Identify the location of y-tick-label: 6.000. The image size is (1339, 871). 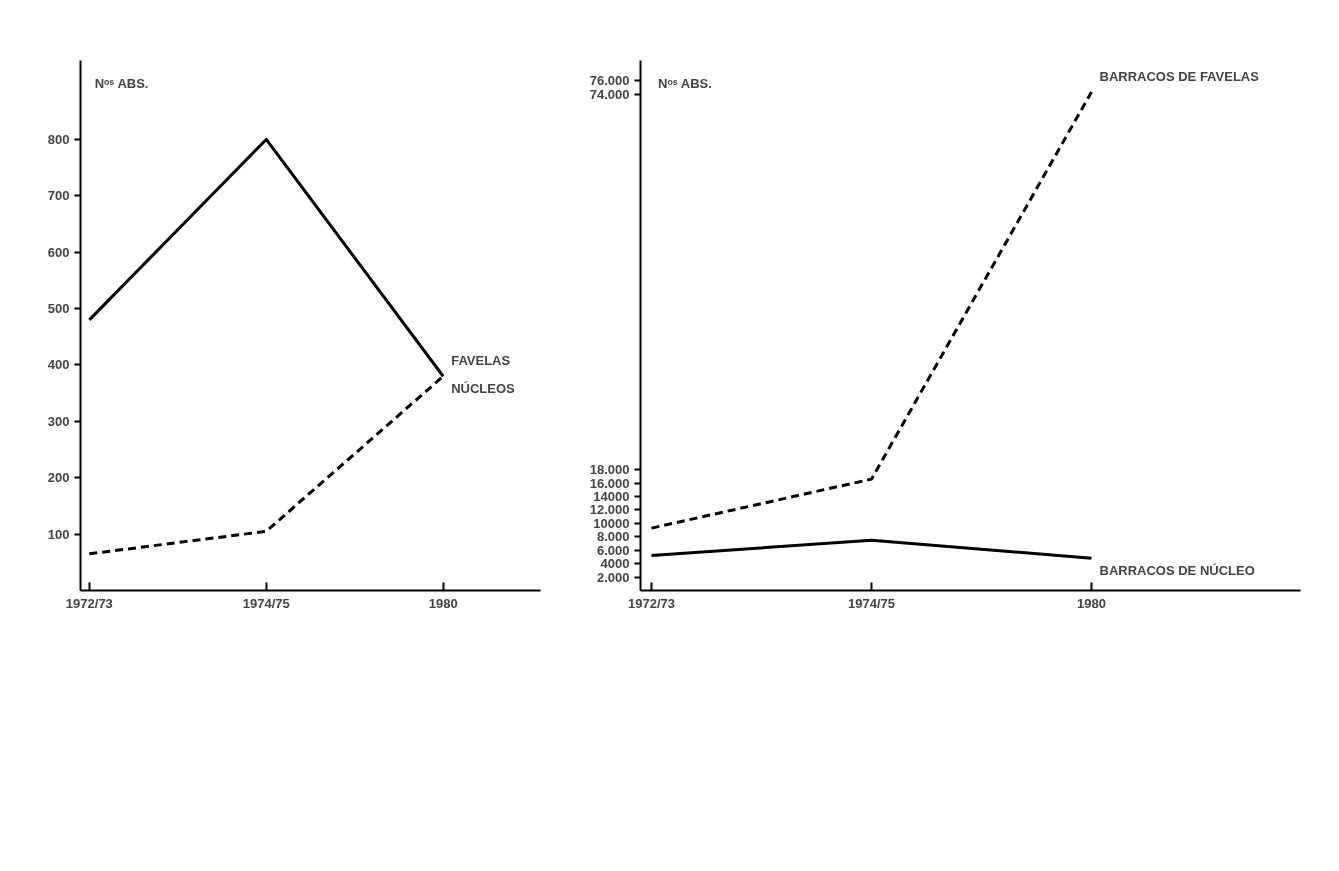
(613, 550).